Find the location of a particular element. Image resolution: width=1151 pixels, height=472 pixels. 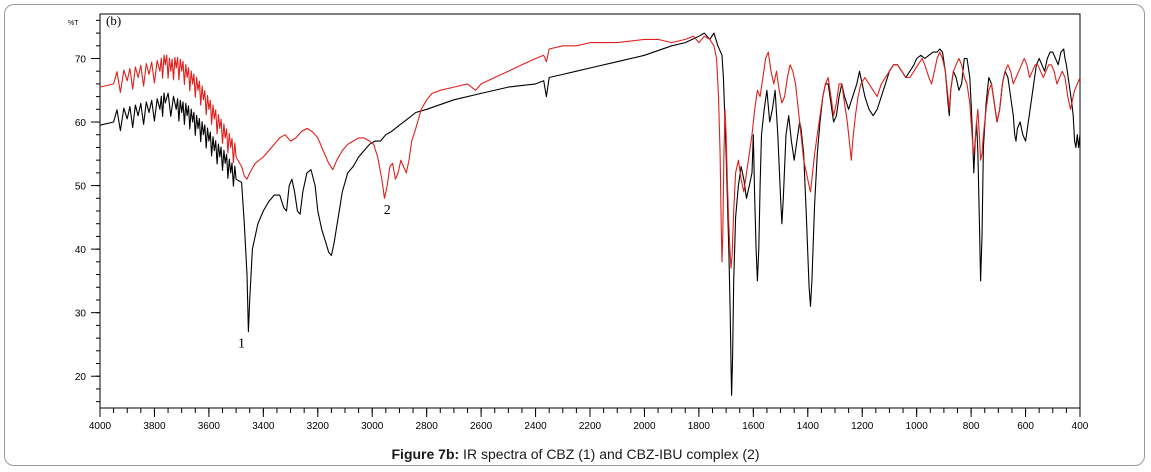

x-tick-label: 3600 is located at coordinates (209, 426).